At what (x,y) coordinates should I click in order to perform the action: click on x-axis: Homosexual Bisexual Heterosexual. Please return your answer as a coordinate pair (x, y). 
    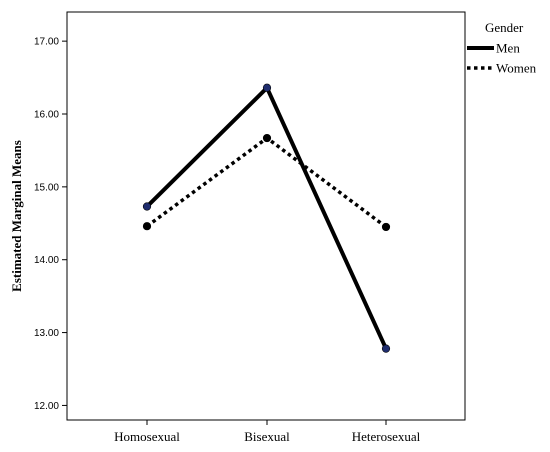
    Looking at the image, I should click on (267, 432).